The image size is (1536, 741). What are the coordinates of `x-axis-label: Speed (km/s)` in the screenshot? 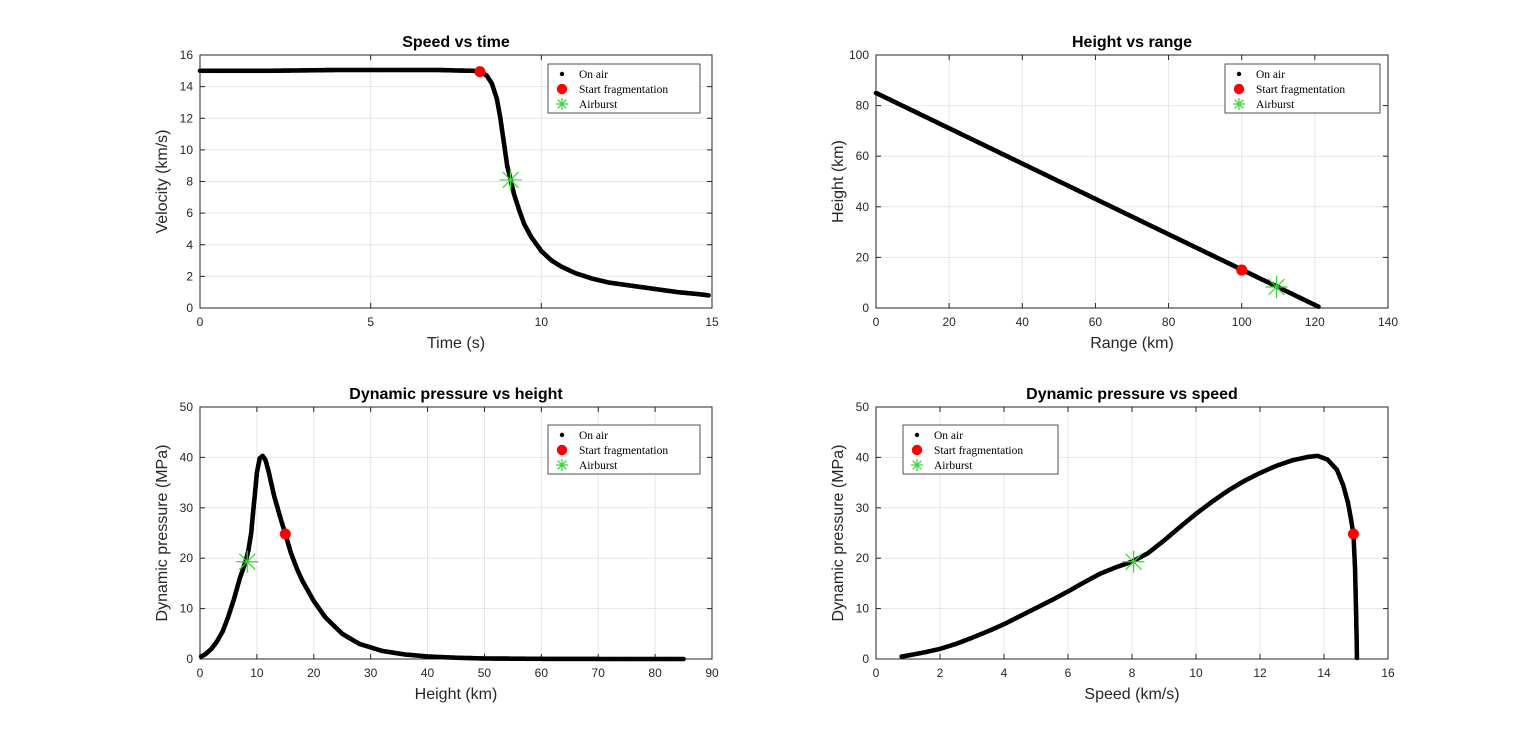 It's located at (1131, 694).